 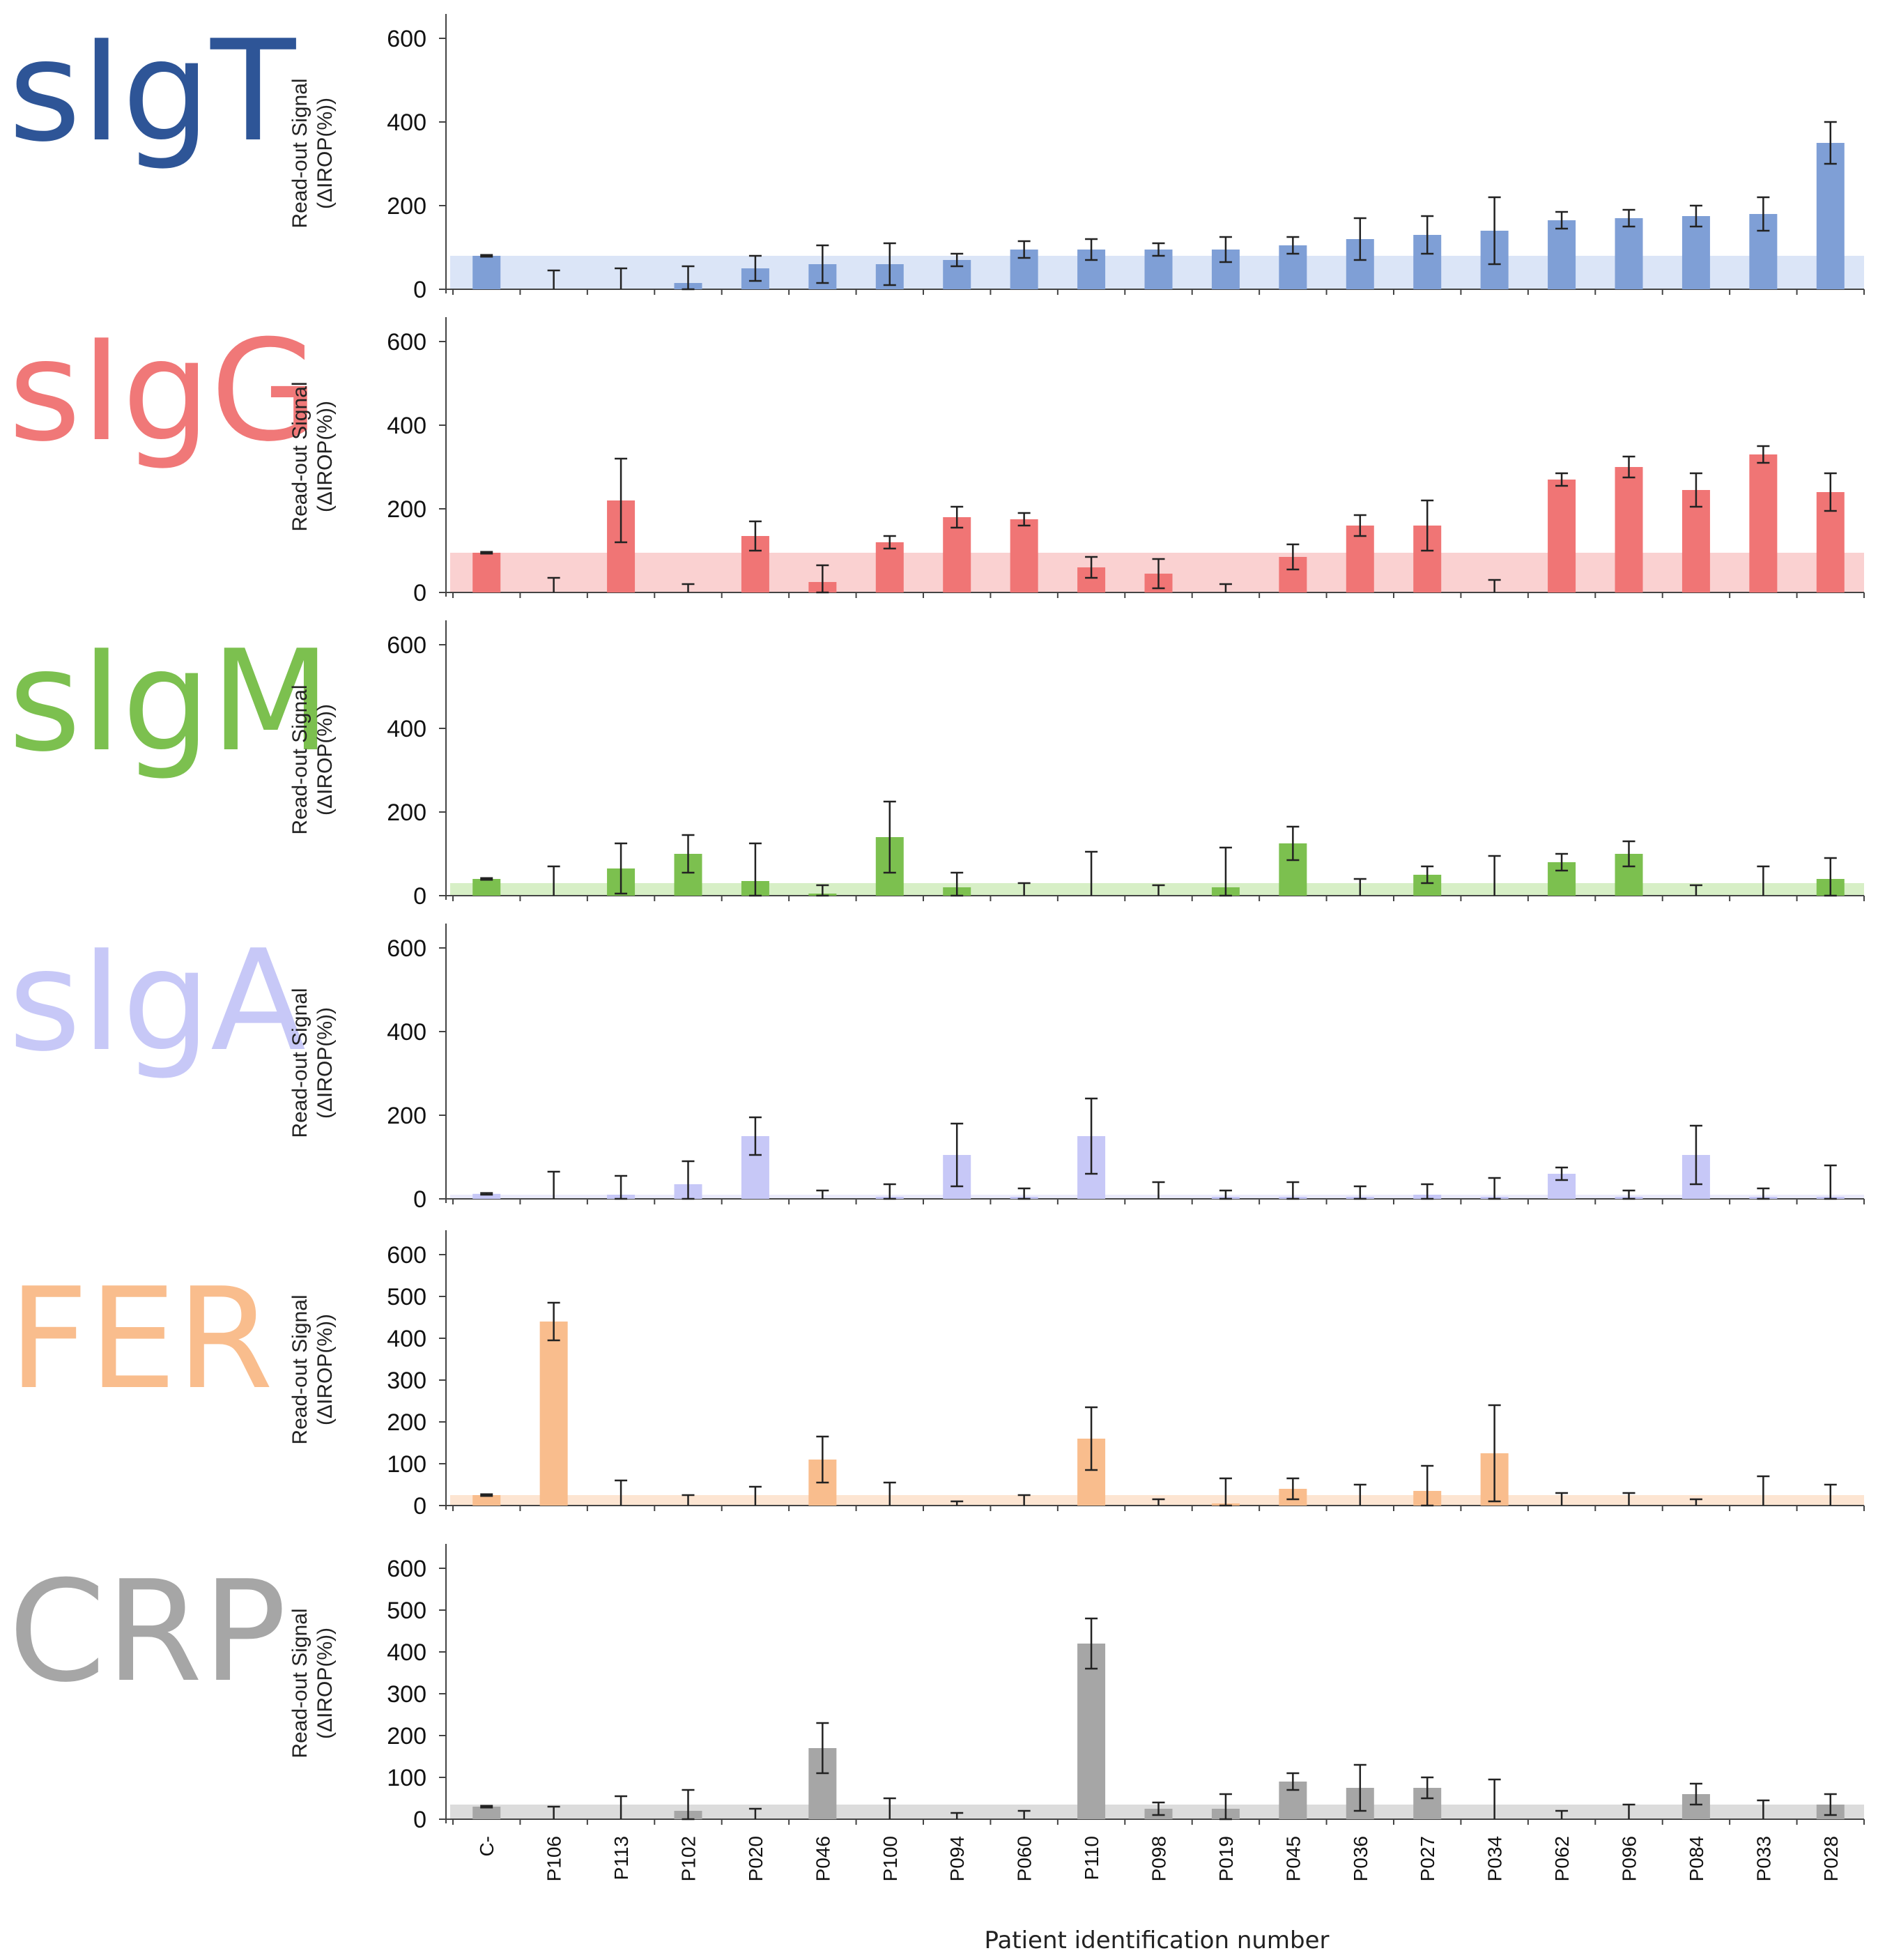 I want to click on bar-sigt-p062, so click(x=1562, y=255).